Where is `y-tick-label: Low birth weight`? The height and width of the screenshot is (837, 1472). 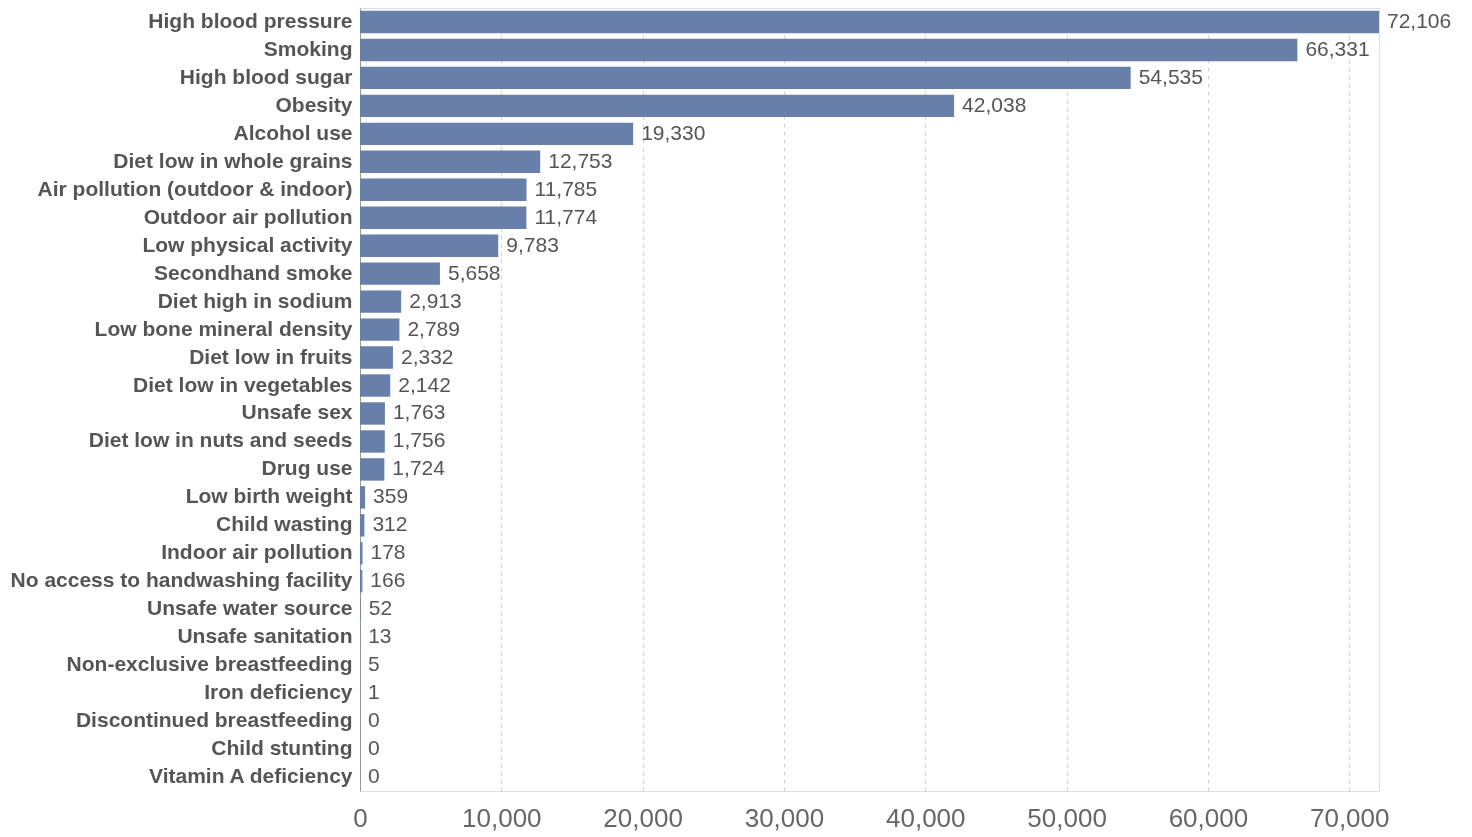 y-tick-label: Low birth weight is located at coordinates (269, 496).